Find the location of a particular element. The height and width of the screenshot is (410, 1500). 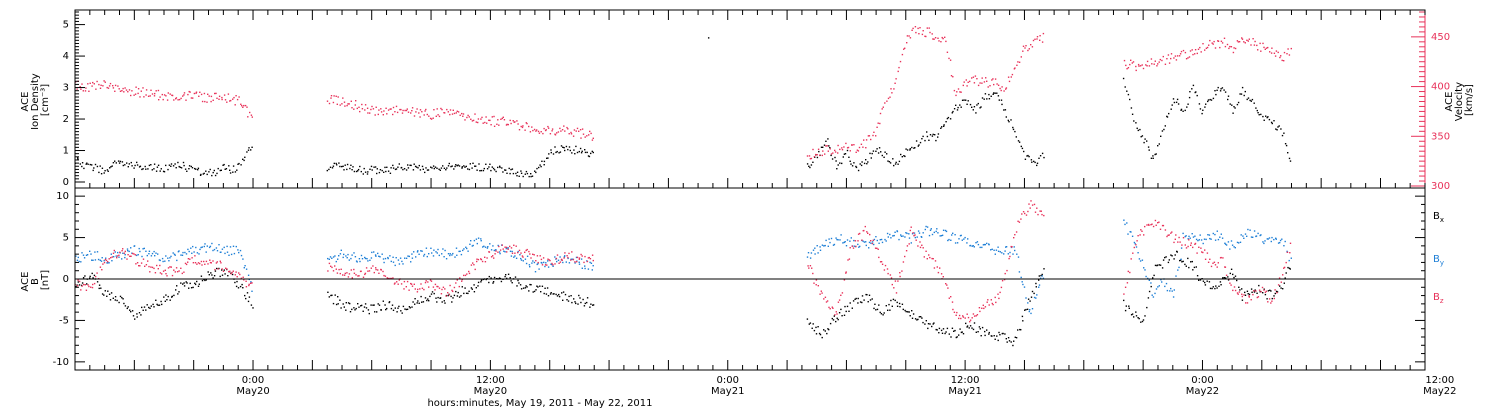

date-tick-label: May20 is located at coordinates (490, 391).